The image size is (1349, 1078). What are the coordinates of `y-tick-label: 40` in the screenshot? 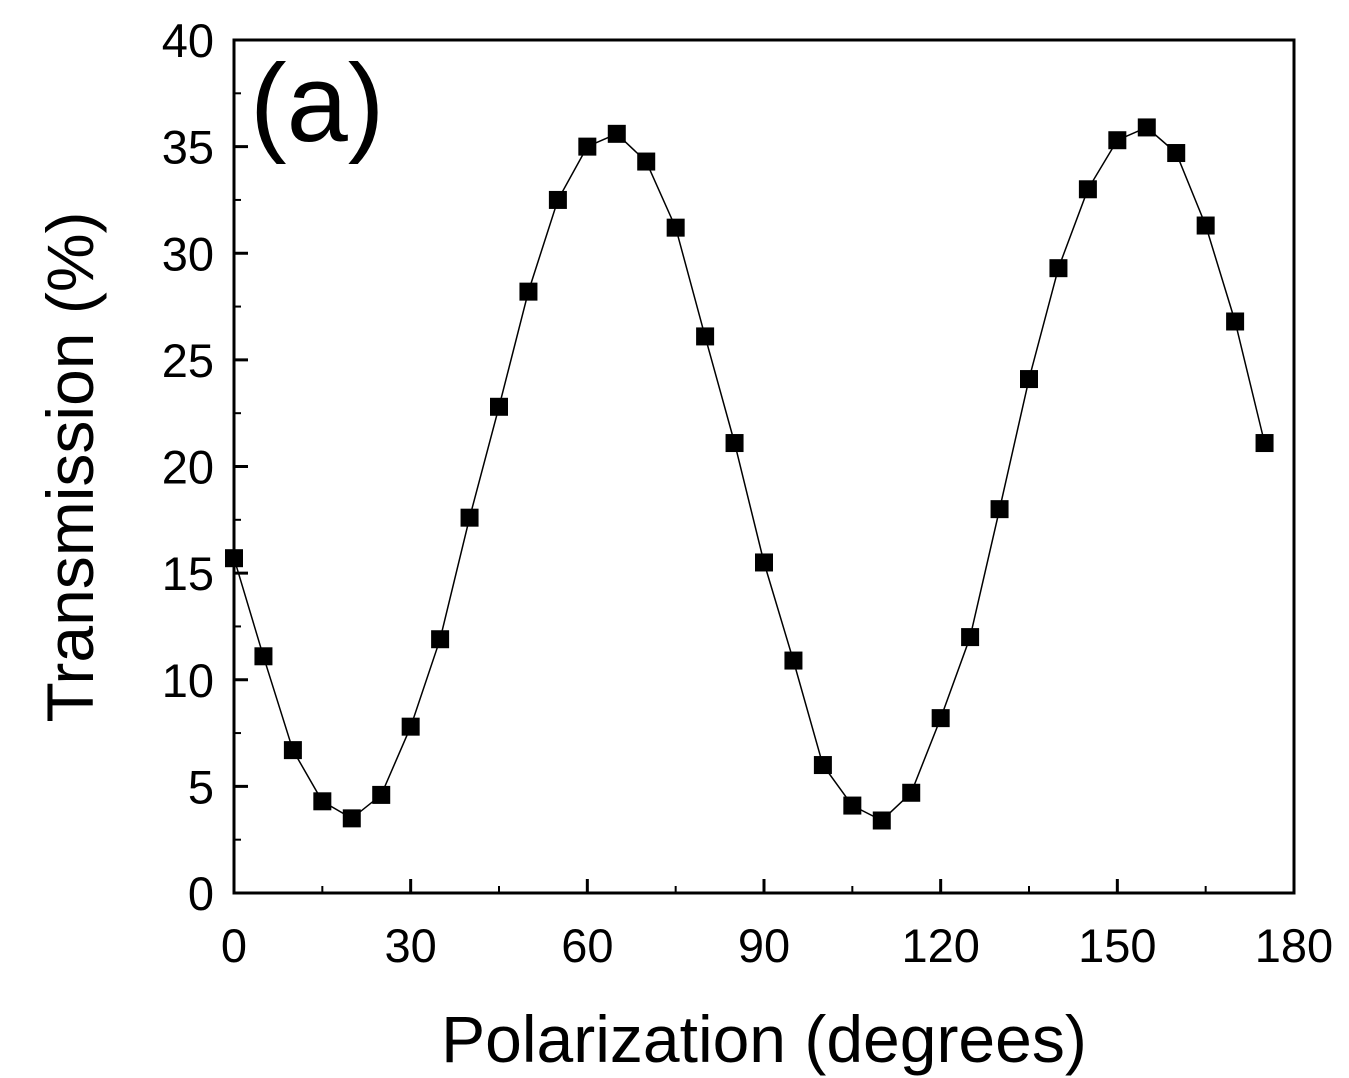 It's located at (188, 40).